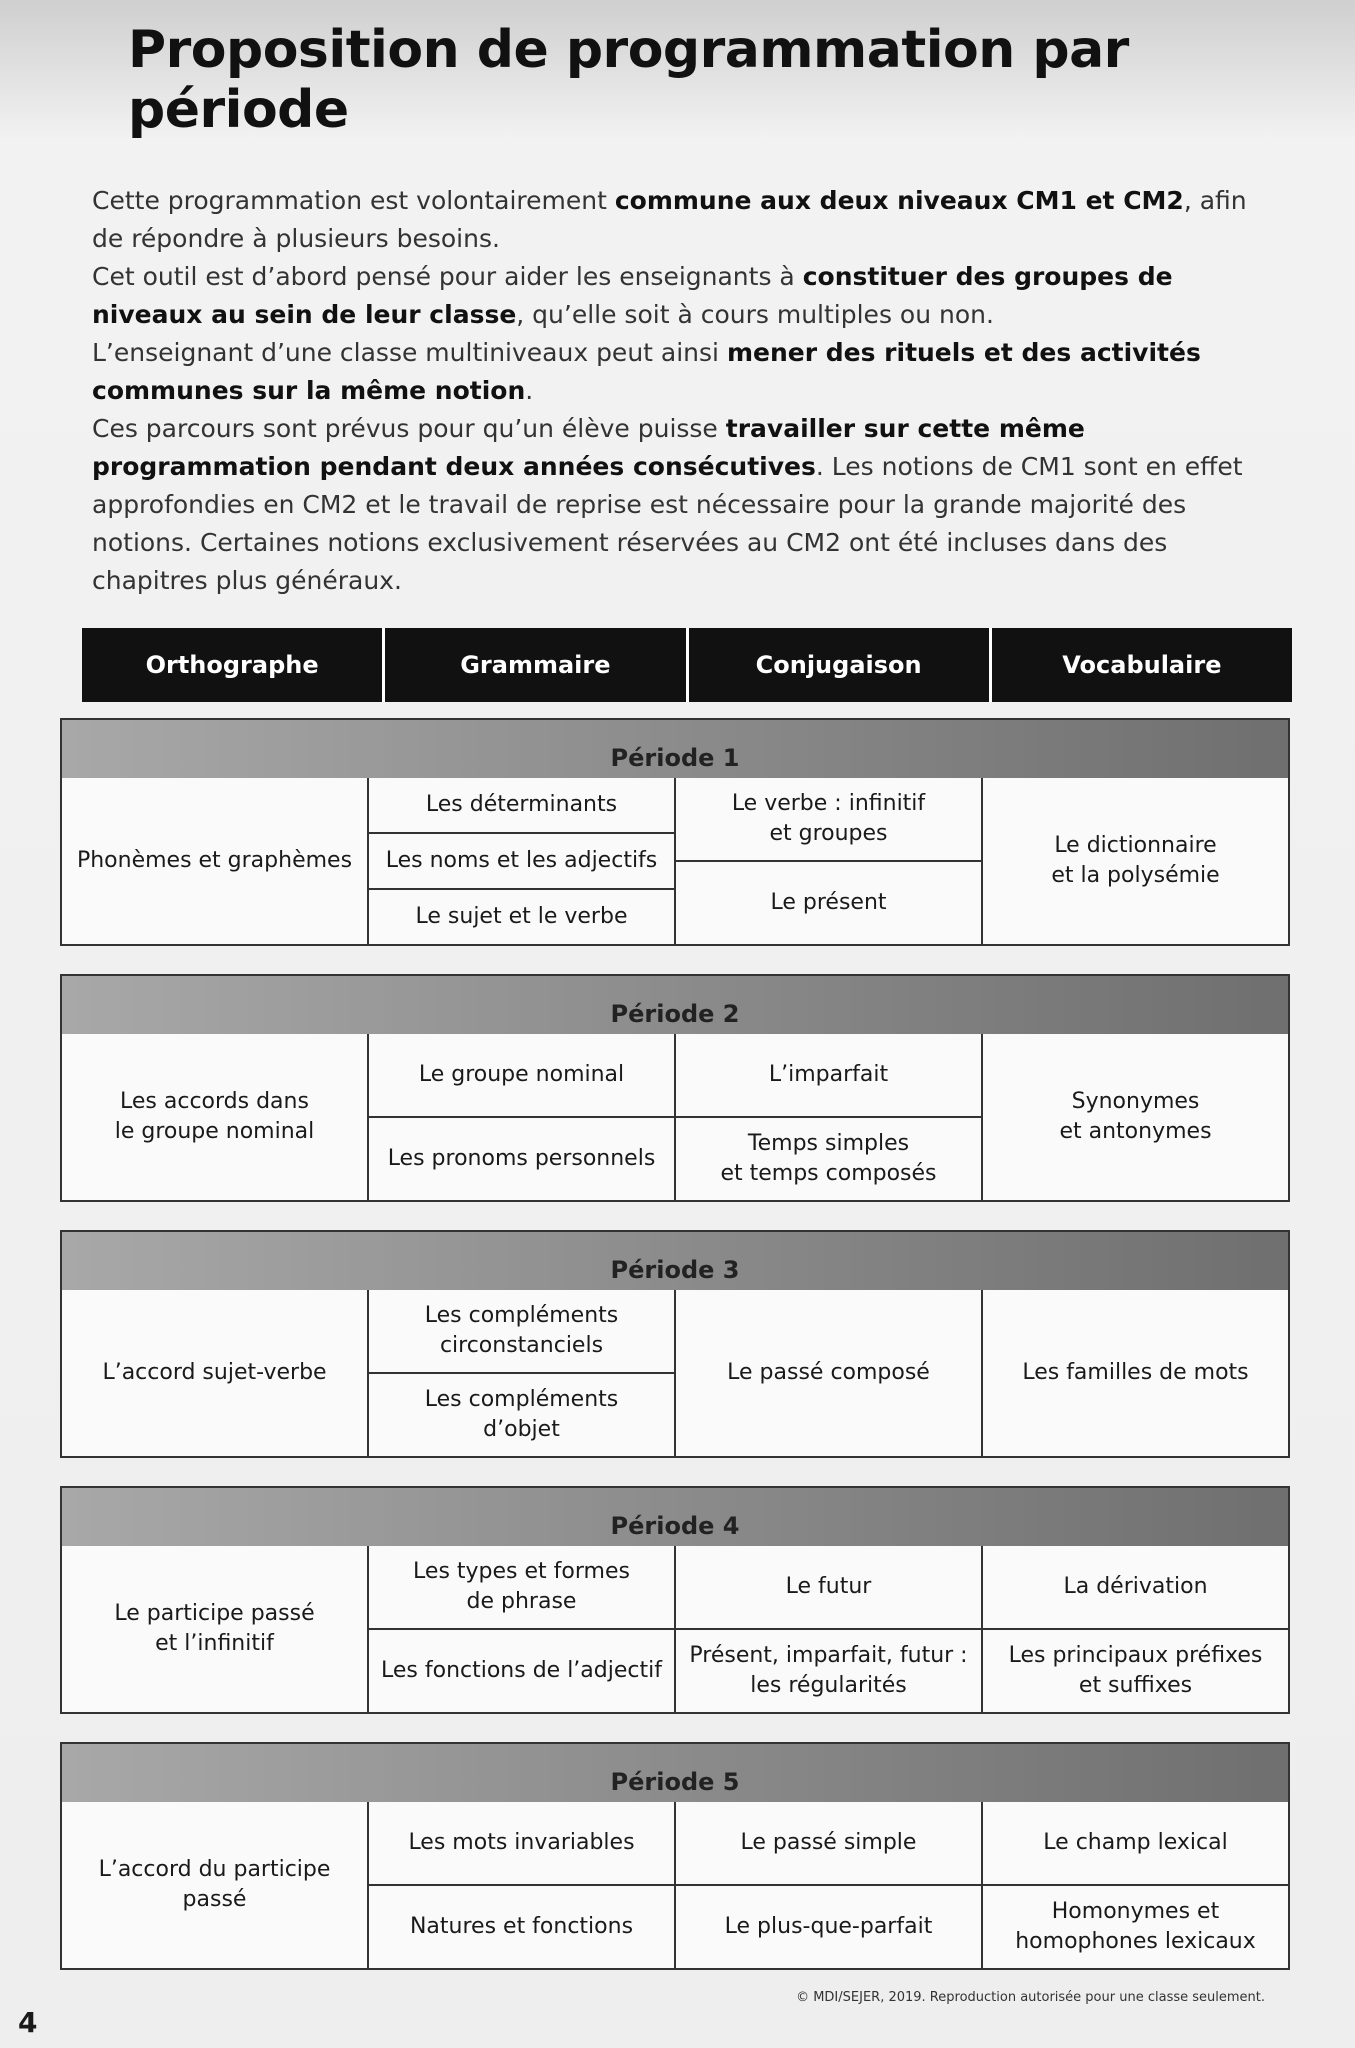 The image size is (1355, 2048). What do you see at coordinates (675, 1005) in the screenshot?
I see `period-title: Période 2` at bounding box center [675, 1005].